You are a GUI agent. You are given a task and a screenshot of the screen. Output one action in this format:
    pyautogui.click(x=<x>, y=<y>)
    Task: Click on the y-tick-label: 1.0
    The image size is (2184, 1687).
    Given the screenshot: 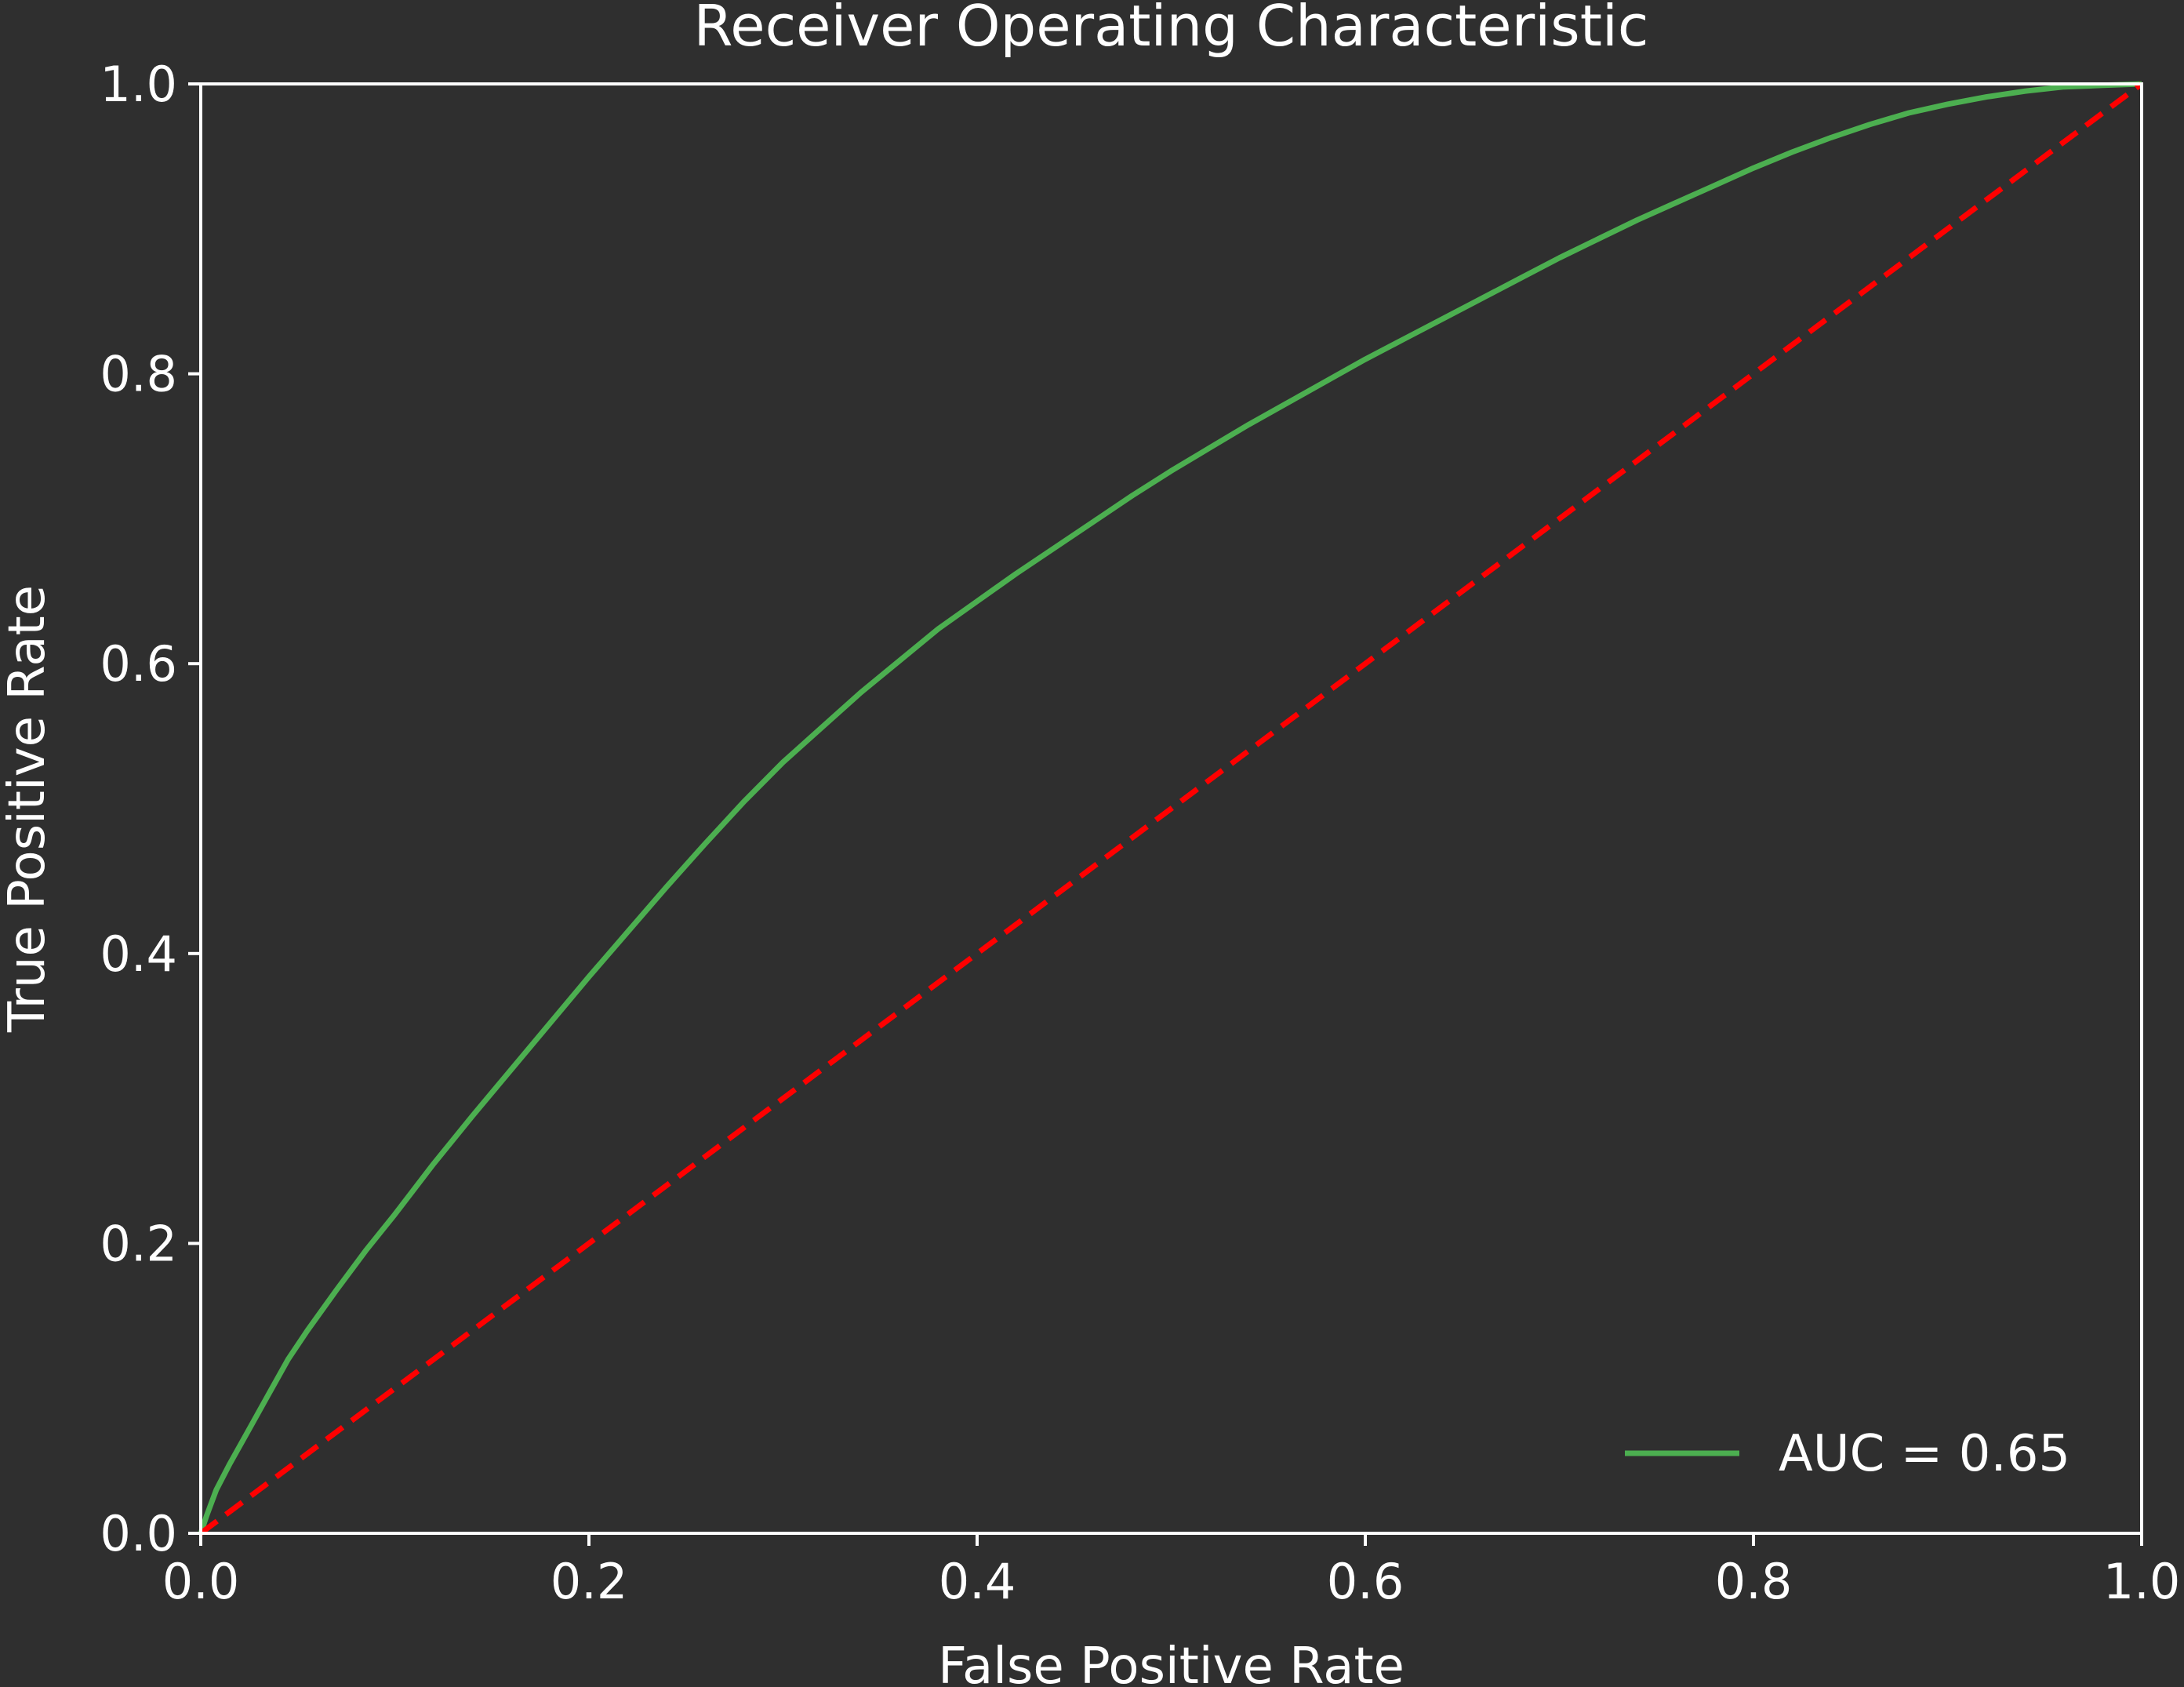 What is the action you would take?
    pyautogui.click(x=138, y=84)
    